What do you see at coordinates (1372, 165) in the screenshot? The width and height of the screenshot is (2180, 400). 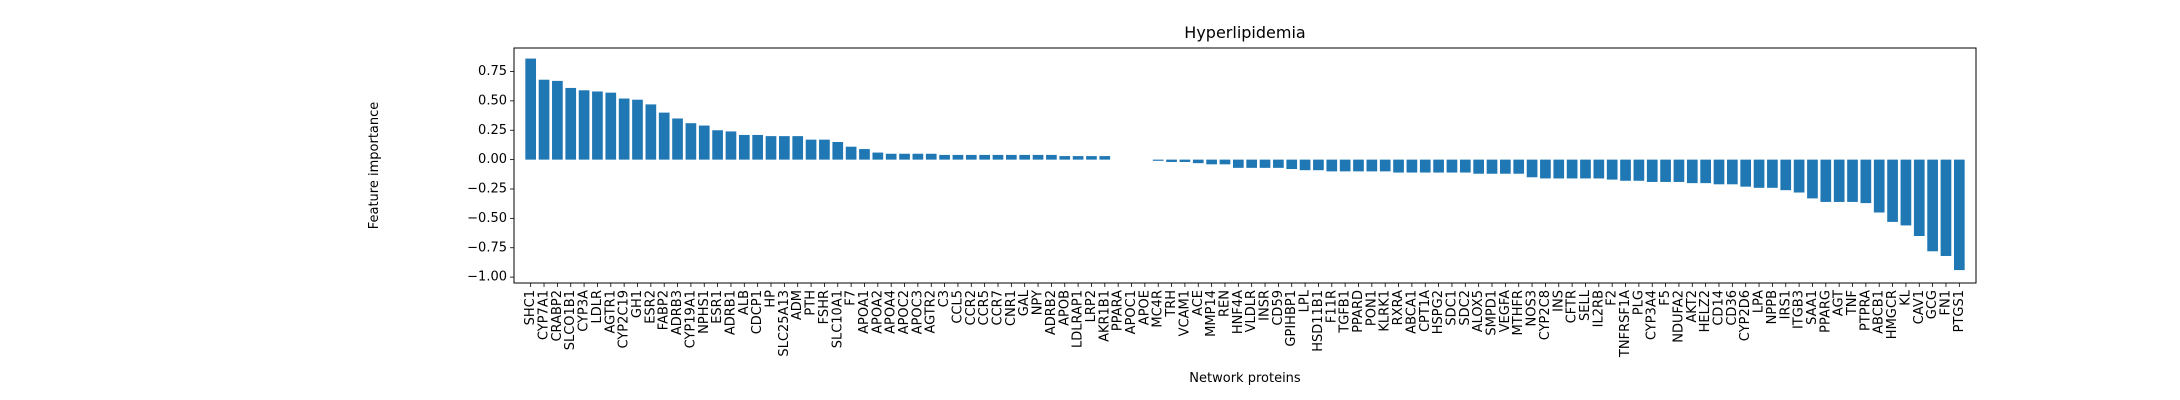 I see `bar-pon1` at bounding box center [1372, 165].